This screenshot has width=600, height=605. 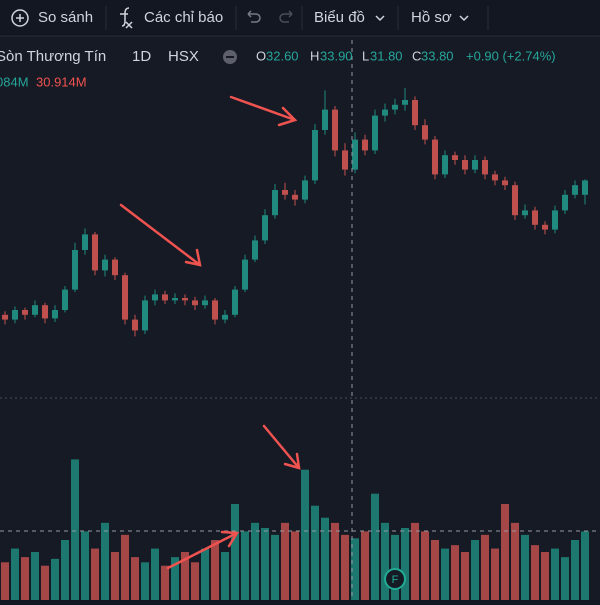 What do you see at coordinates (20, 18) in the screenshot?
I see `compare-icon` at bounding box center [20, 18].